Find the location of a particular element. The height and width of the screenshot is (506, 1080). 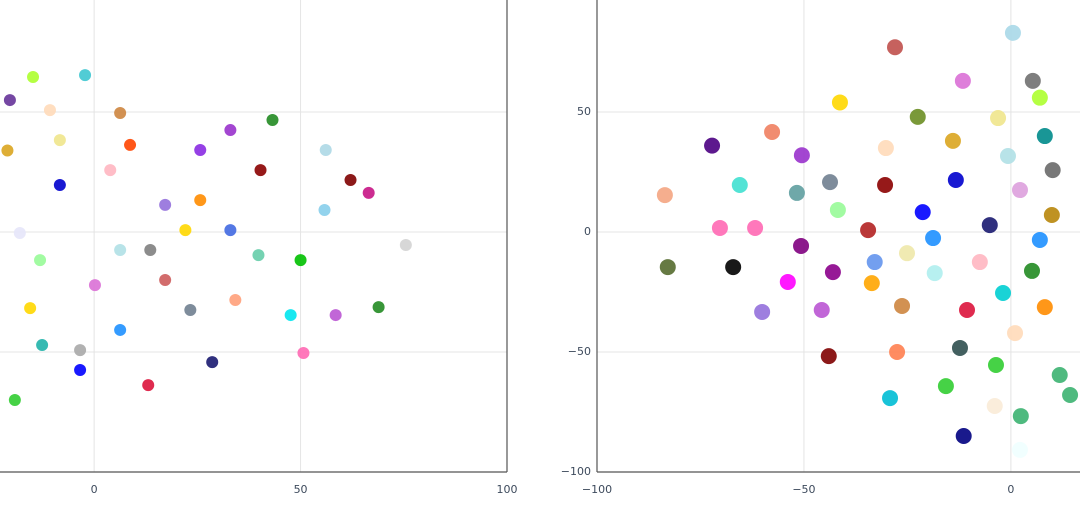

x-tick-label: 100 is located at coordinates (507, 489).